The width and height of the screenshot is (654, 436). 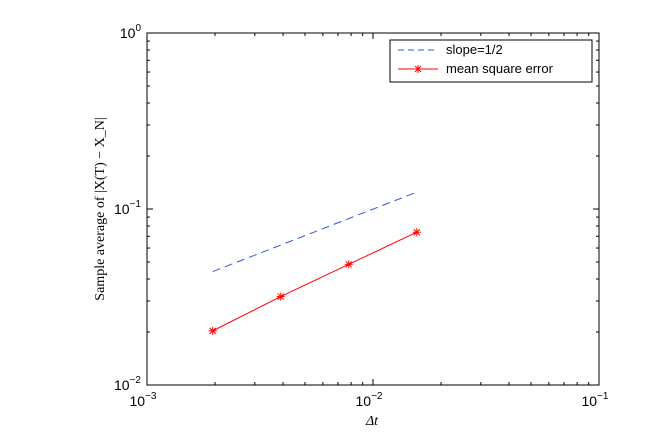 I want to click on legend: slope=1/2 mean square error, so click(x=491, y=61).